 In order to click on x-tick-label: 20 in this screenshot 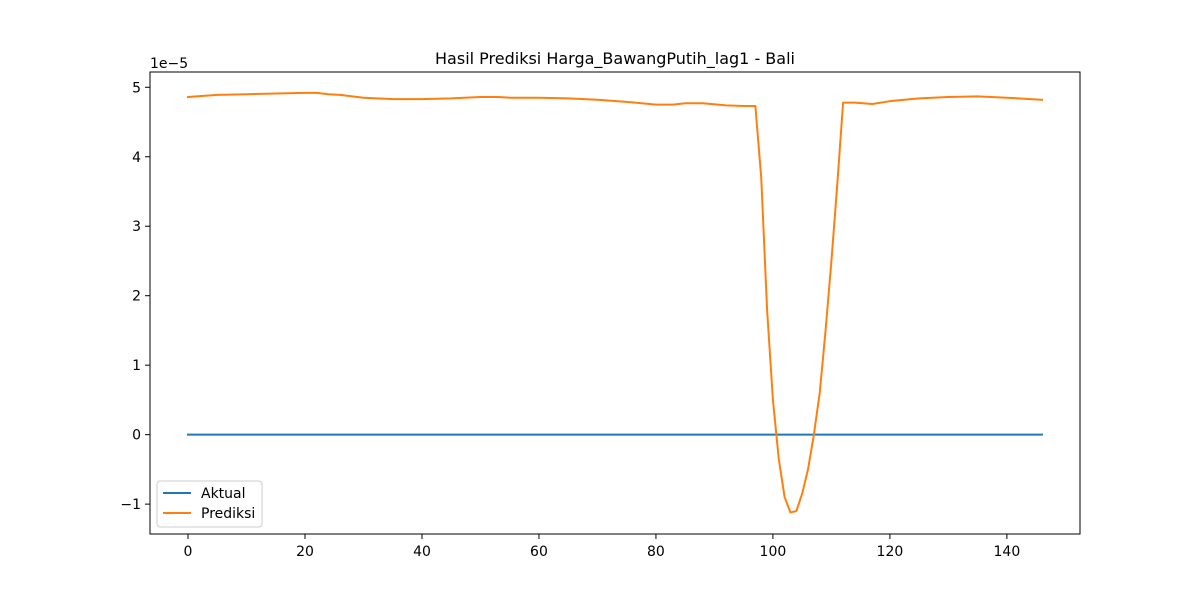, I will do `click(305, 552)`.